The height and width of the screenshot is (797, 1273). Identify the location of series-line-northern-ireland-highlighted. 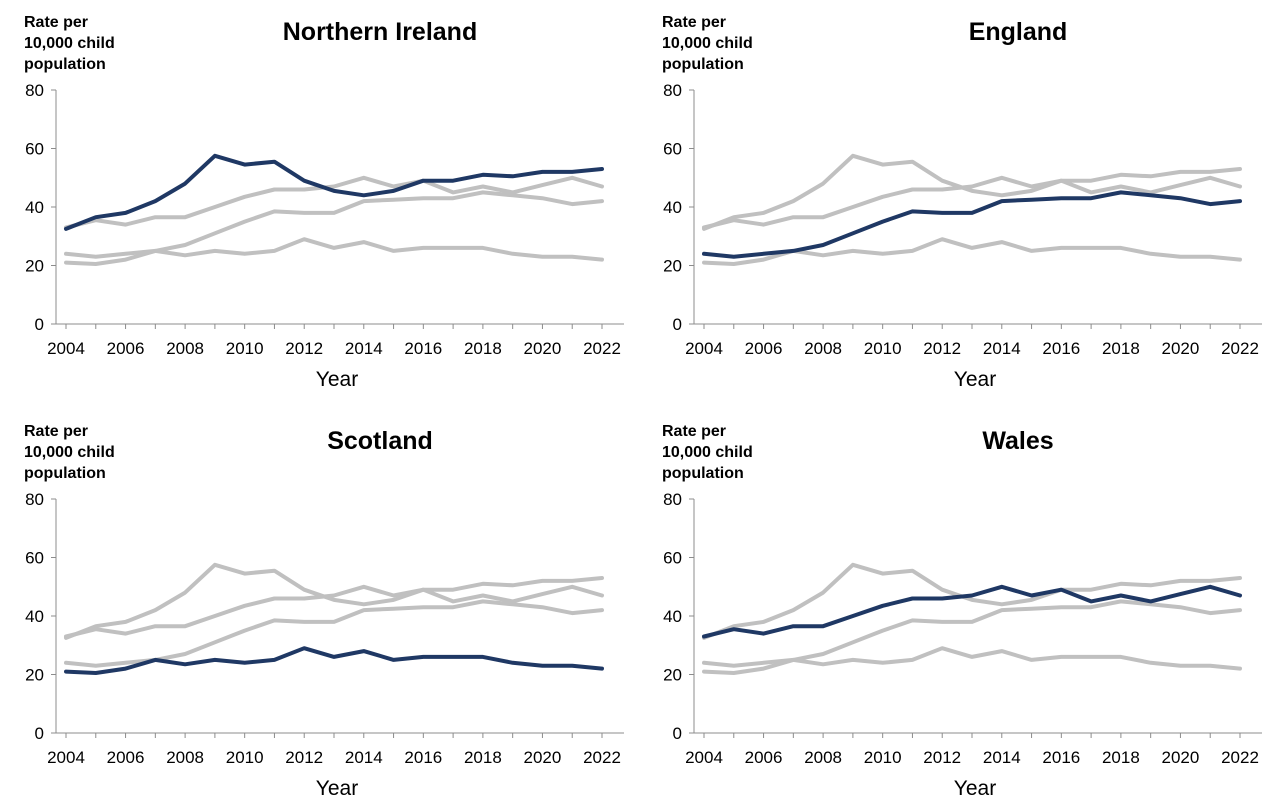
(334, 192).